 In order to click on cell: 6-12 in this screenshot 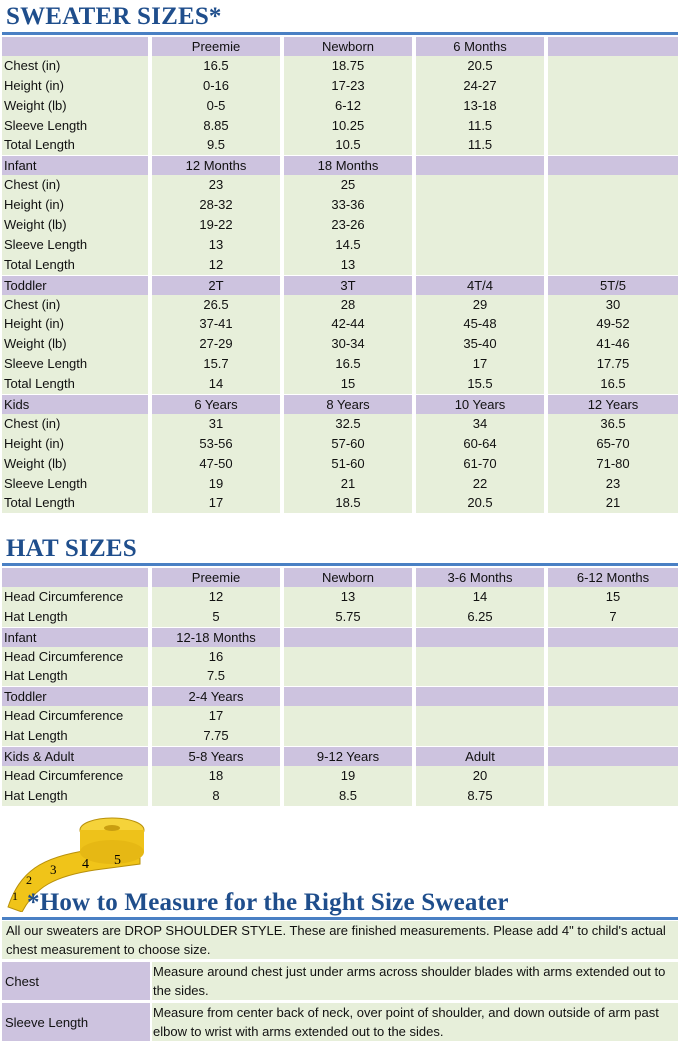, I will do `click(348, 105)`.